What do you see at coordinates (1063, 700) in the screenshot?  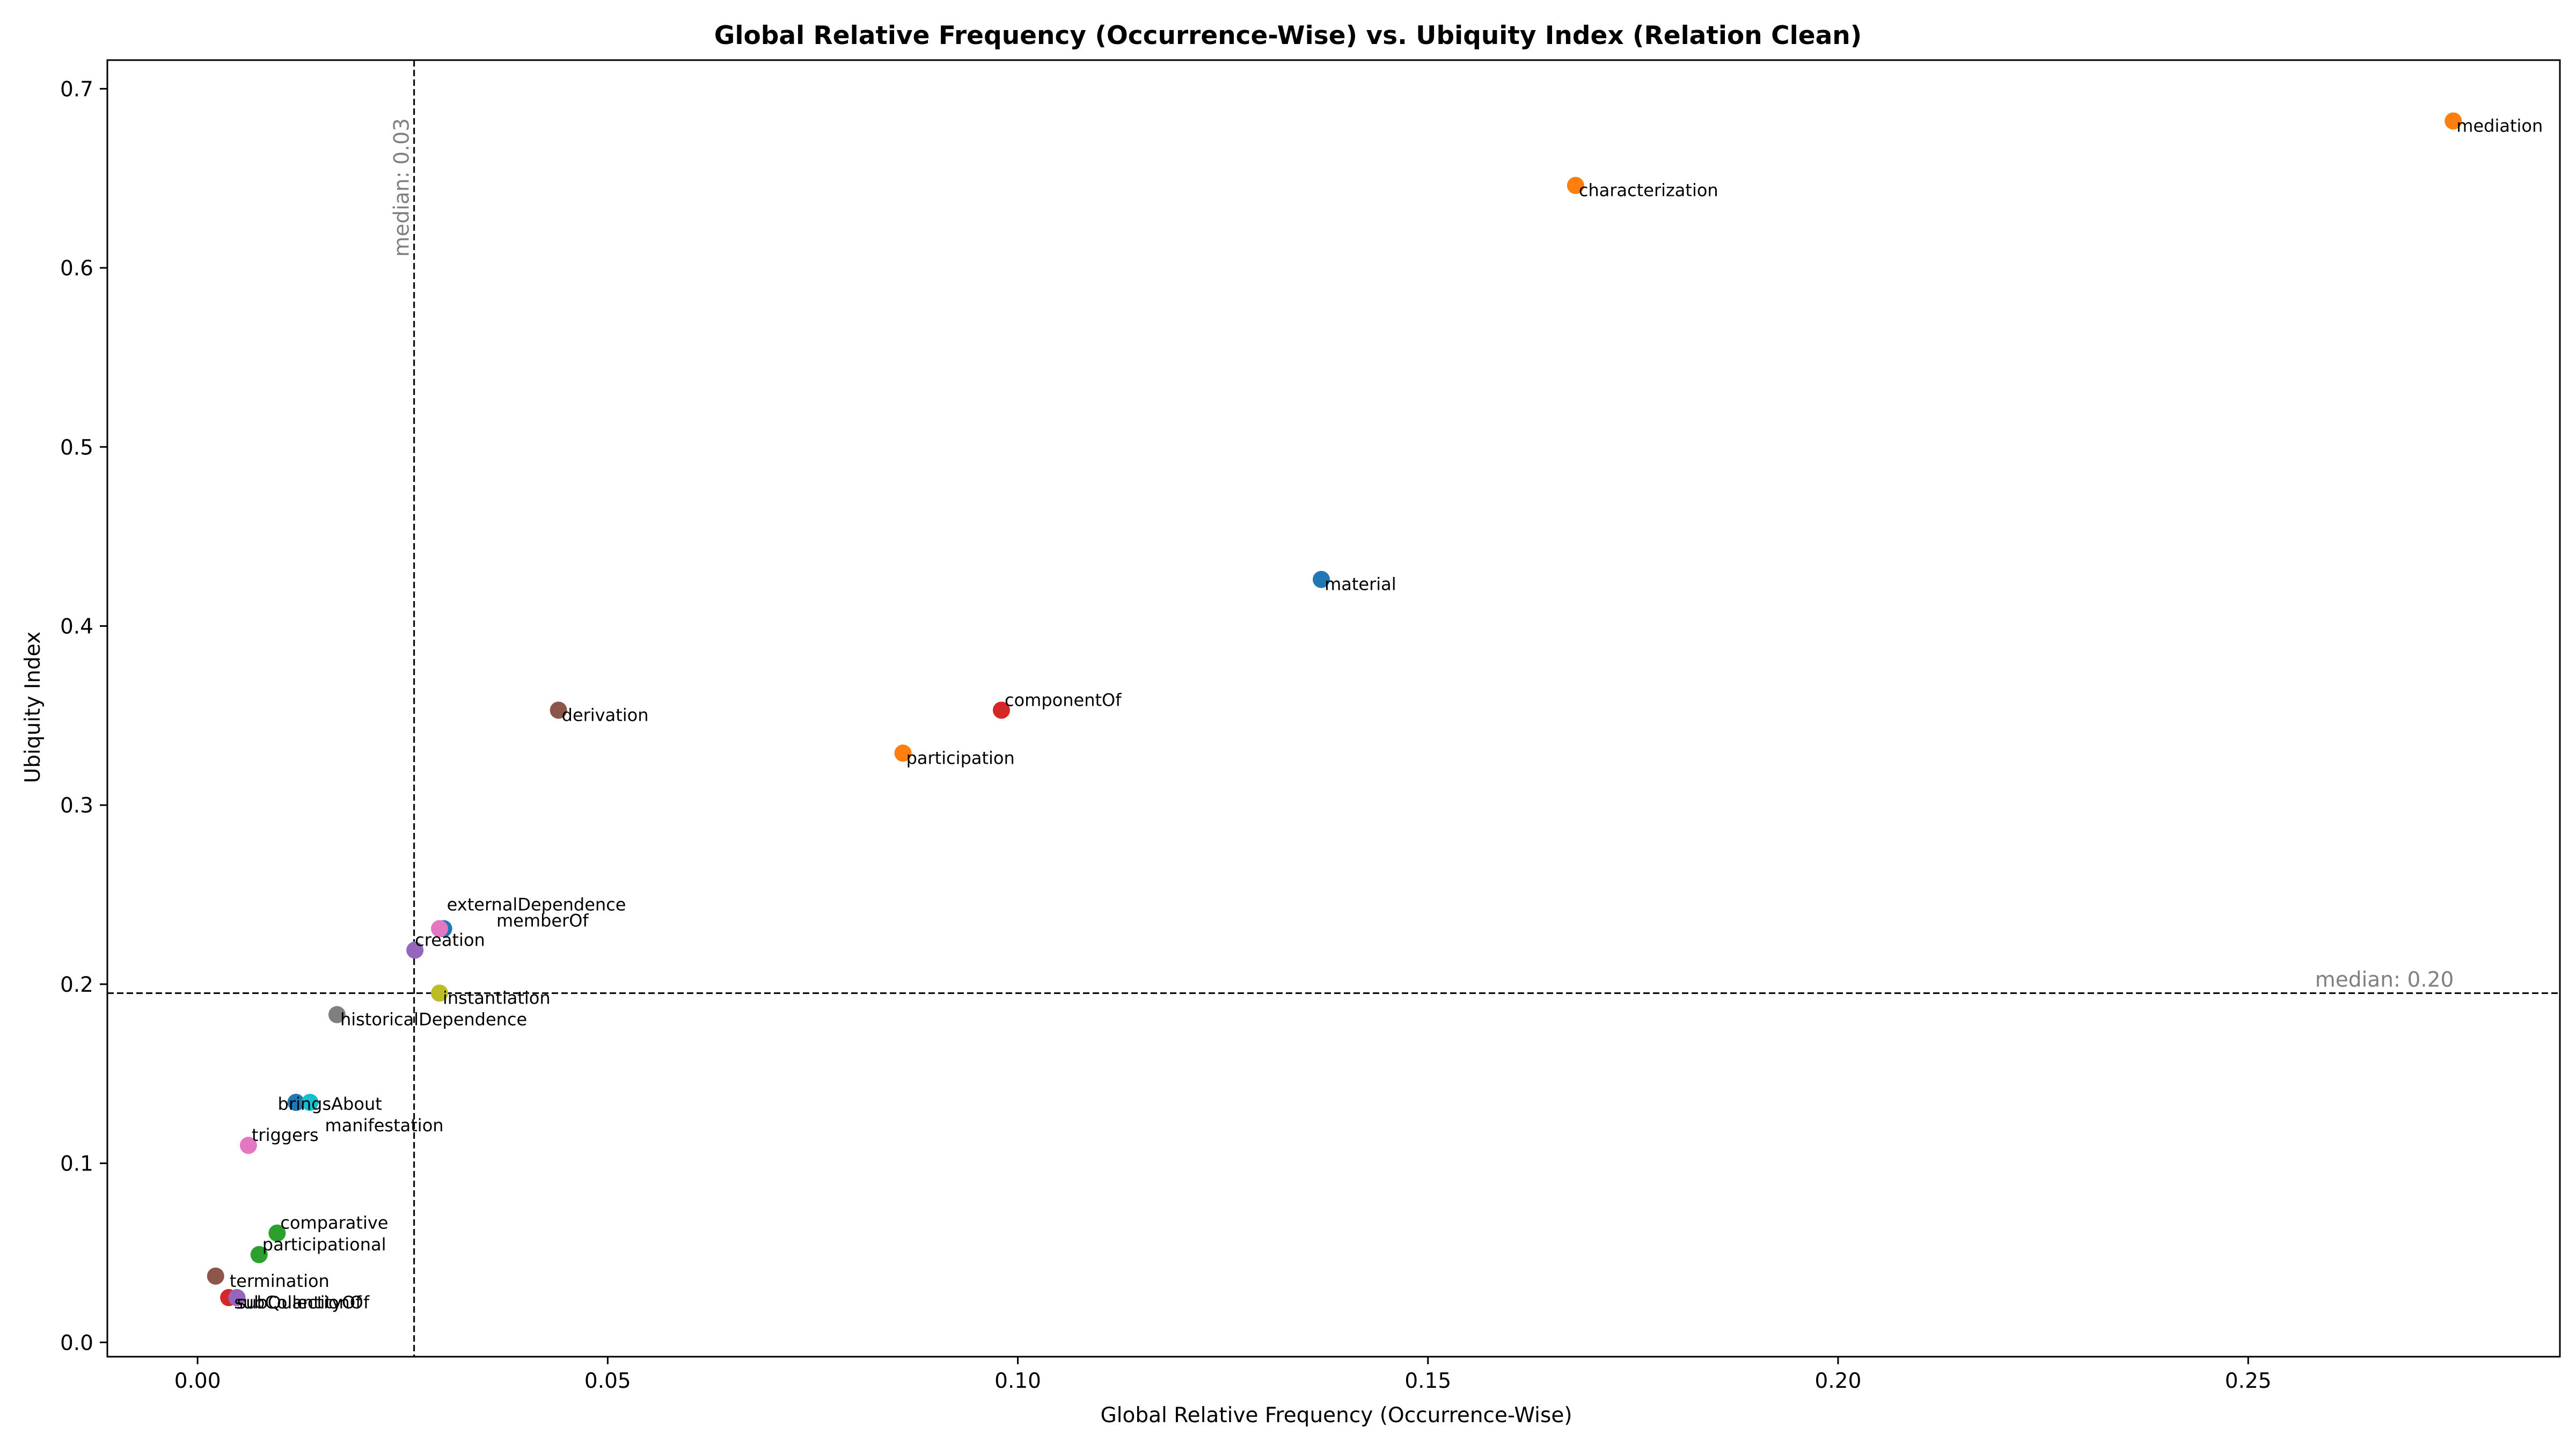 I see `point-label-componentOf: componentOf` at bounding box center [1063, 700].